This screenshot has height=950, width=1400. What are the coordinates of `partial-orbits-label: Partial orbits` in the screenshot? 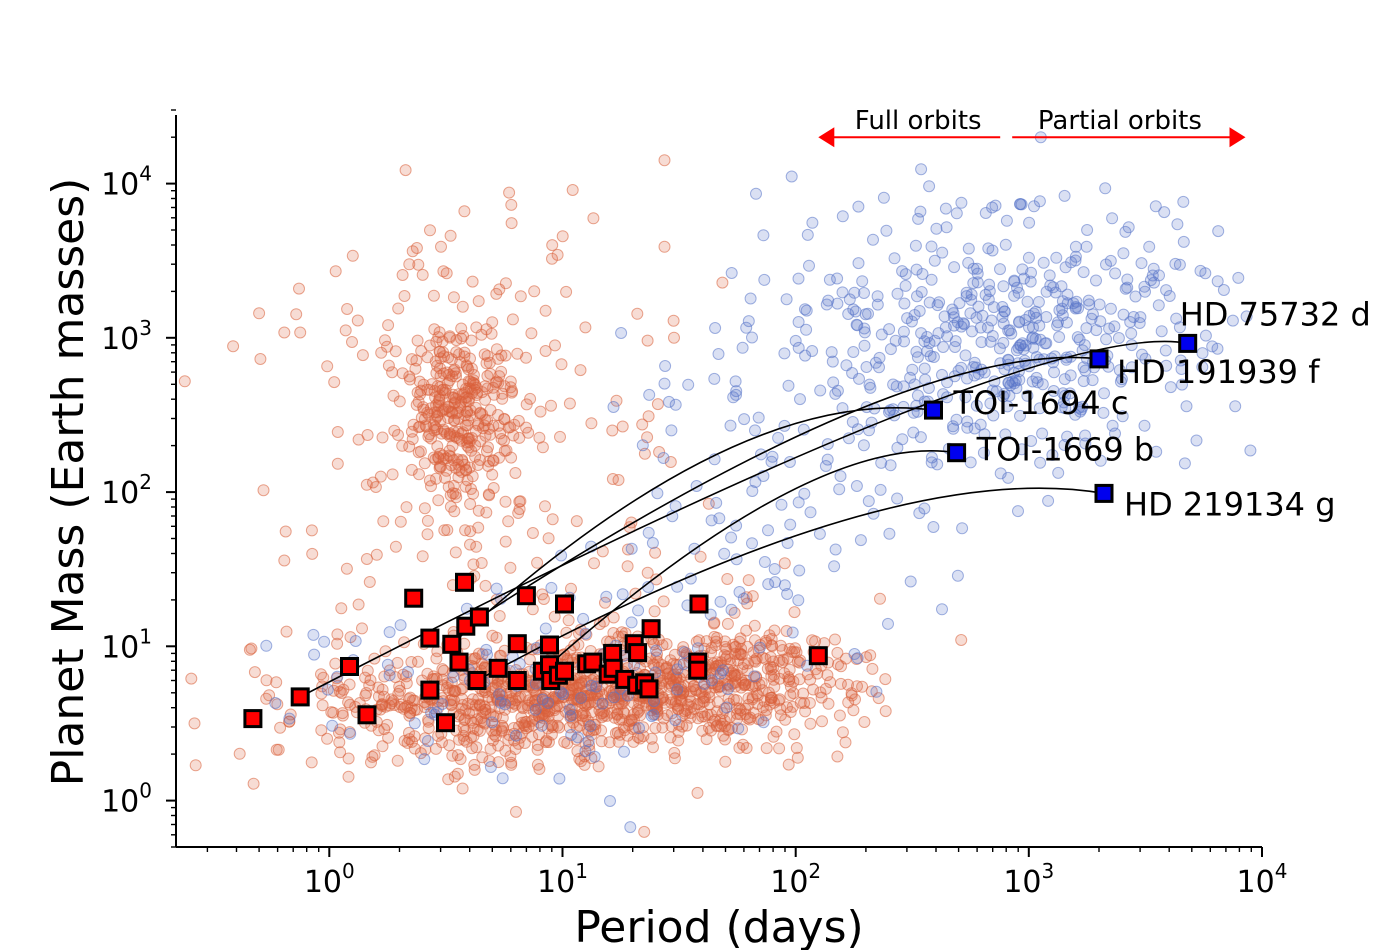 It's located at (1120, 121).